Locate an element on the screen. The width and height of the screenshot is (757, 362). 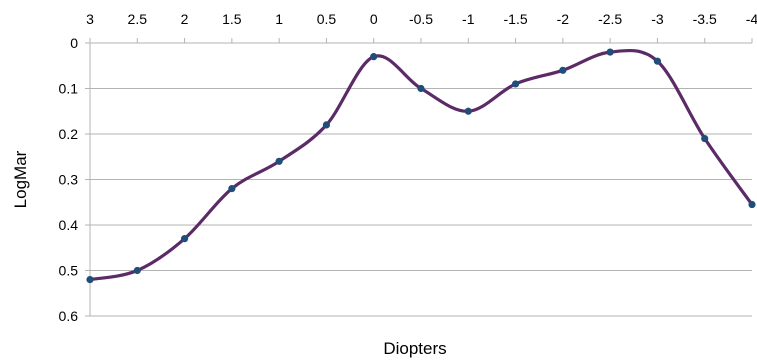
y-tick-label: 0.3 is located at coordinates (69, 180).